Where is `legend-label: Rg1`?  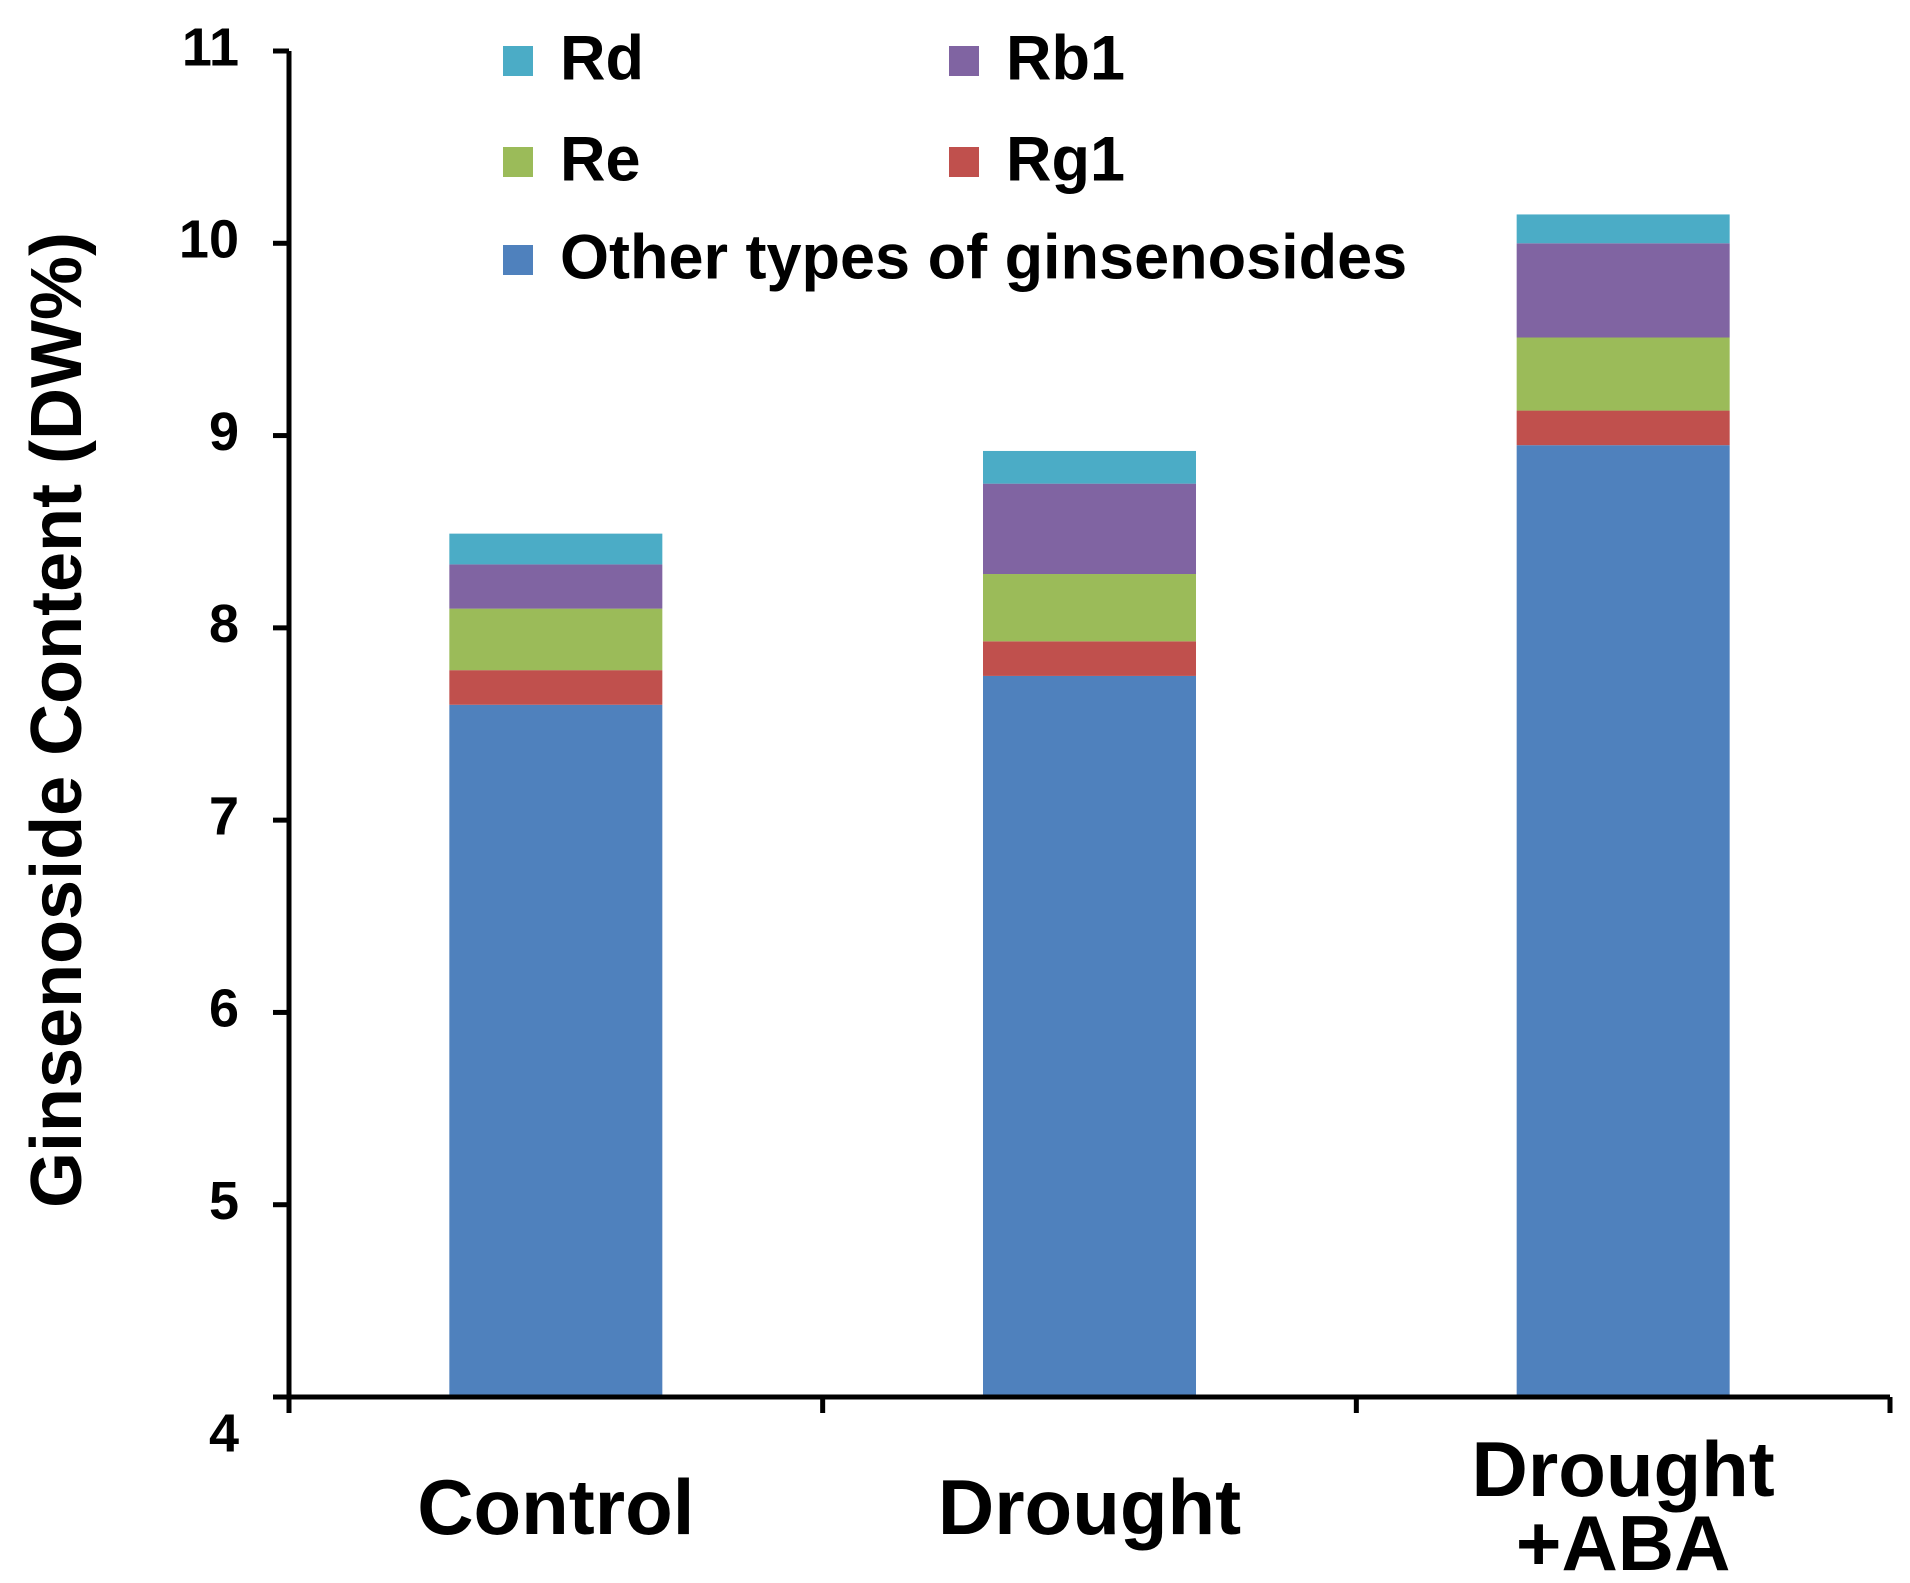 legend-label: Rg1 is located at coordinates (1065, 160).